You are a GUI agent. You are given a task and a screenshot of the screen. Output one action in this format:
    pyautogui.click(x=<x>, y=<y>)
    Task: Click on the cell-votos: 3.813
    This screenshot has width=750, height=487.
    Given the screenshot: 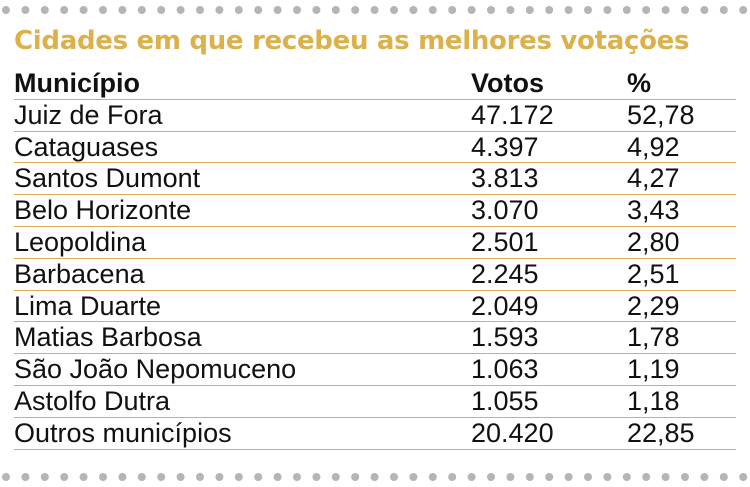 What is the action you would take?
    pyautogui.click(x=505, y=178)
    